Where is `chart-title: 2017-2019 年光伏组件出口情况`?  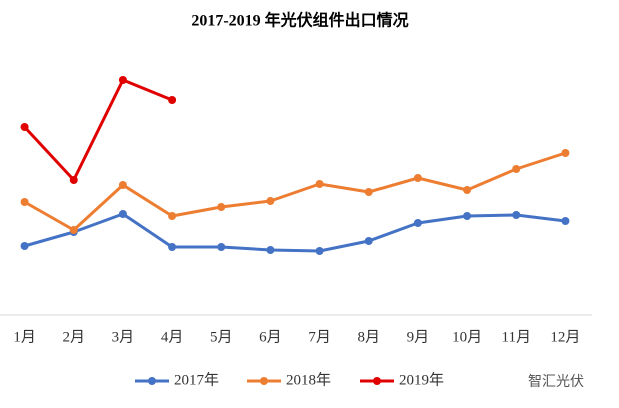
chart-title: 2017-2019 年光伏组件出口情况 is located at coordinates (299, 20).